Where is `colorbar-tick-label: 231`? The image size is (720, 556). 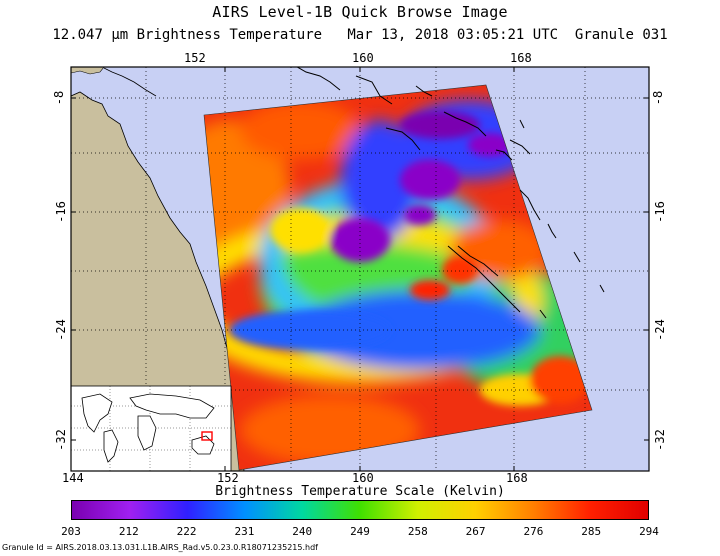 colorbar-tick-label: 231 is located at coordinates (244, 531).